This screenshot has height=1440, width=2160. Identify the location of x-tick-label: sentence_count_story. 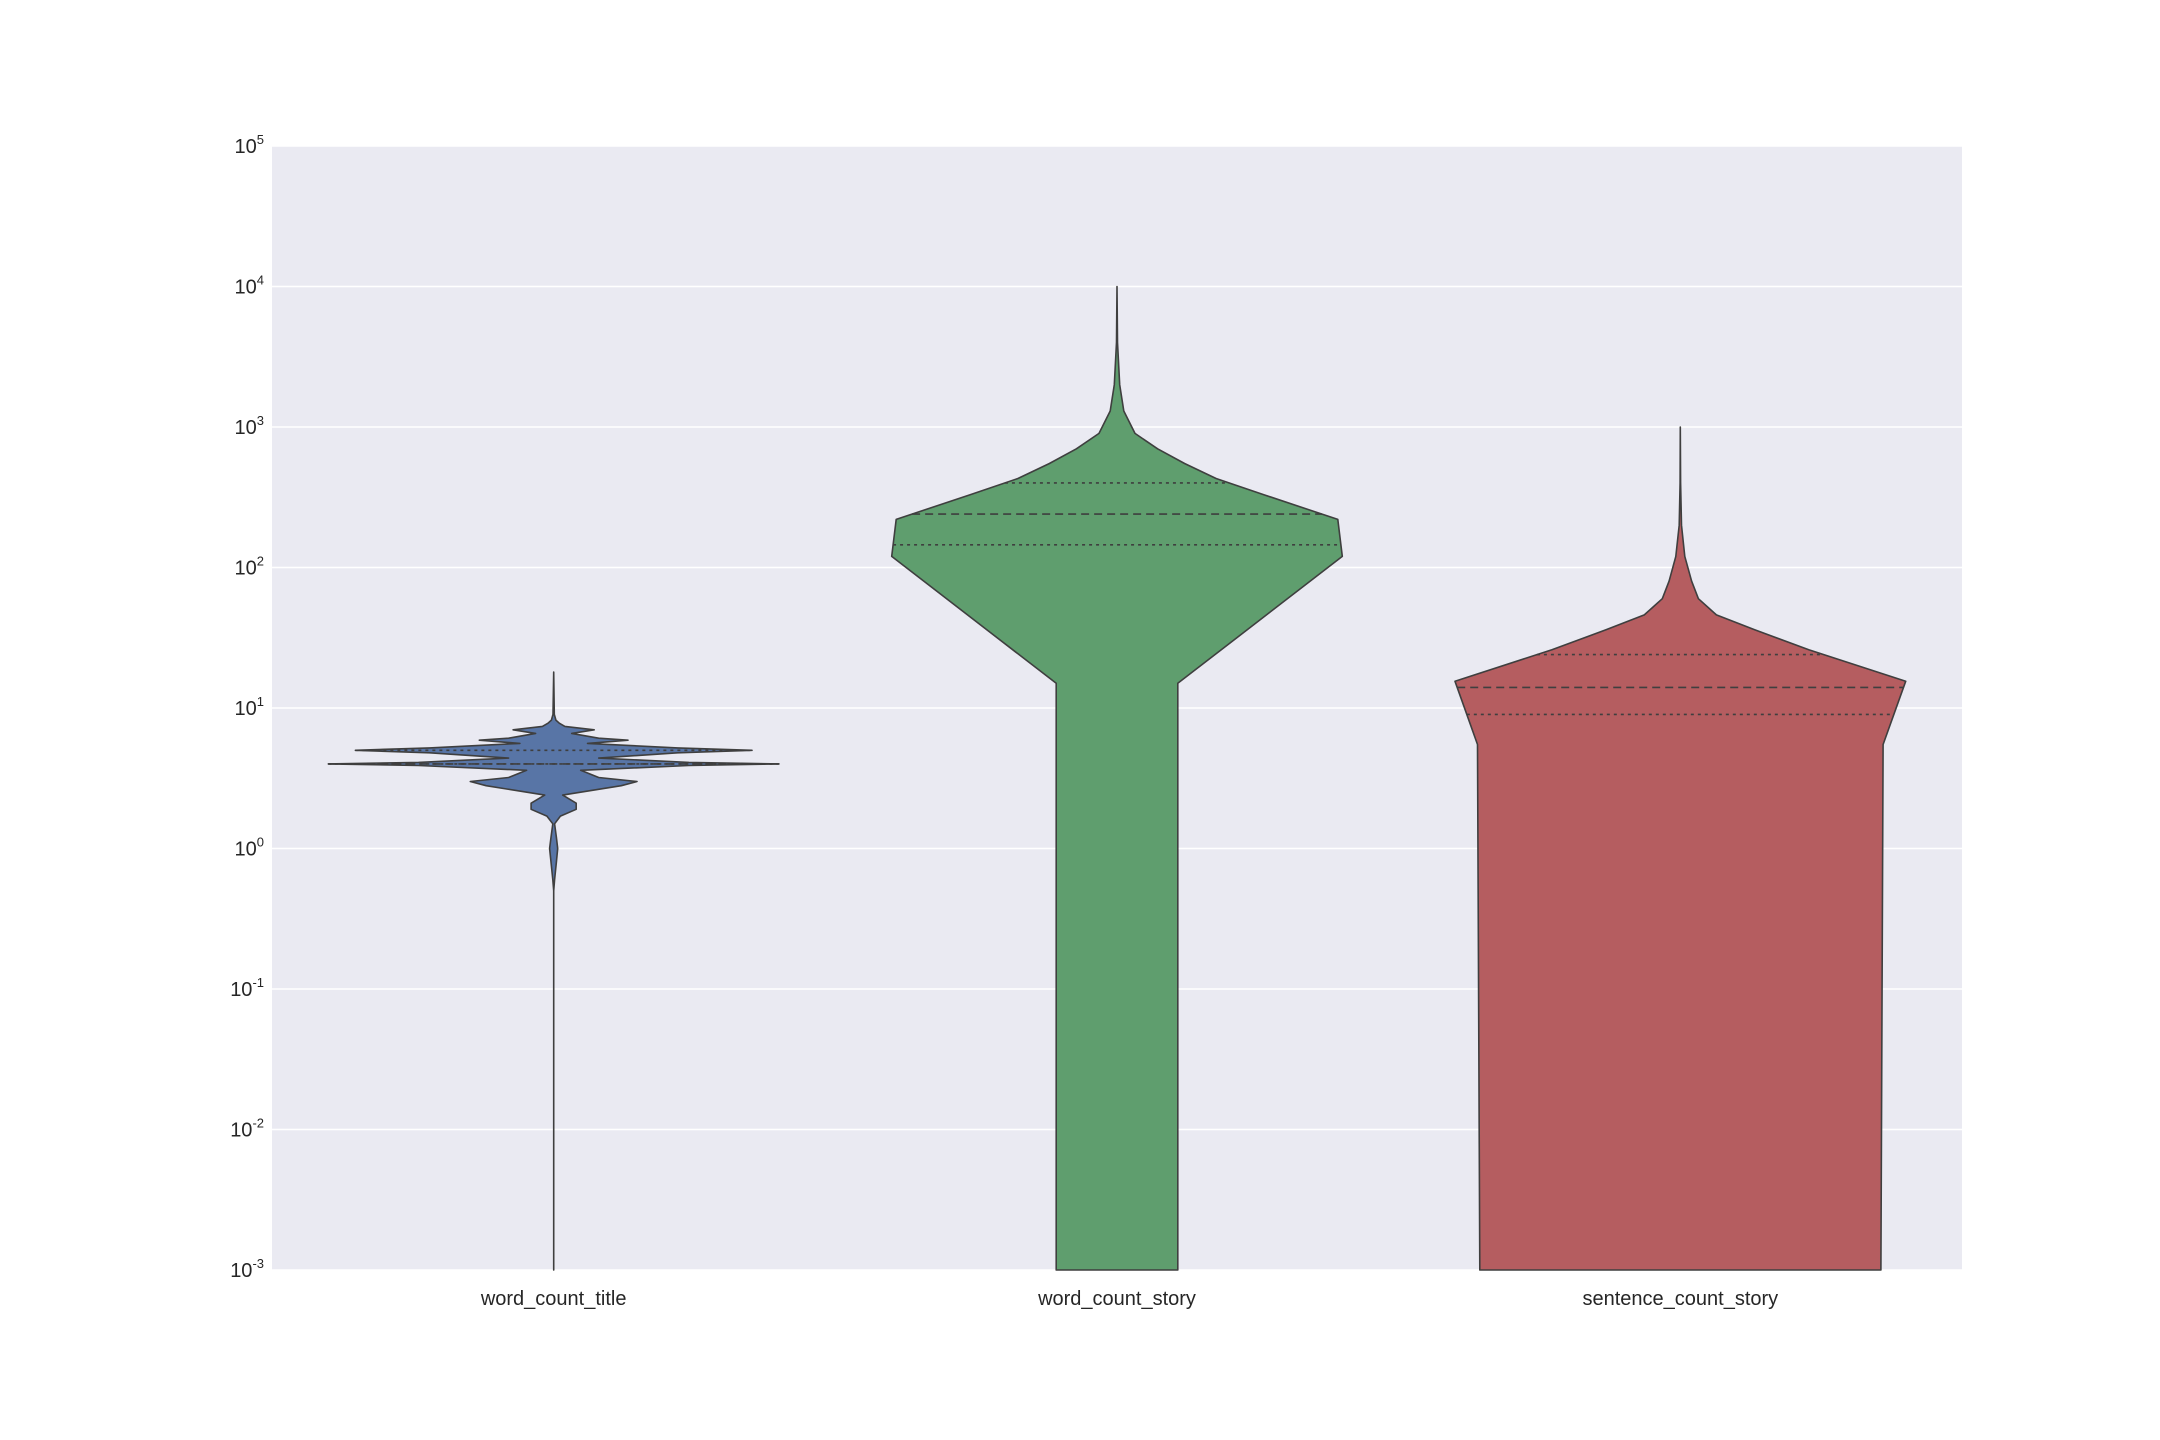
(1680, 1299).